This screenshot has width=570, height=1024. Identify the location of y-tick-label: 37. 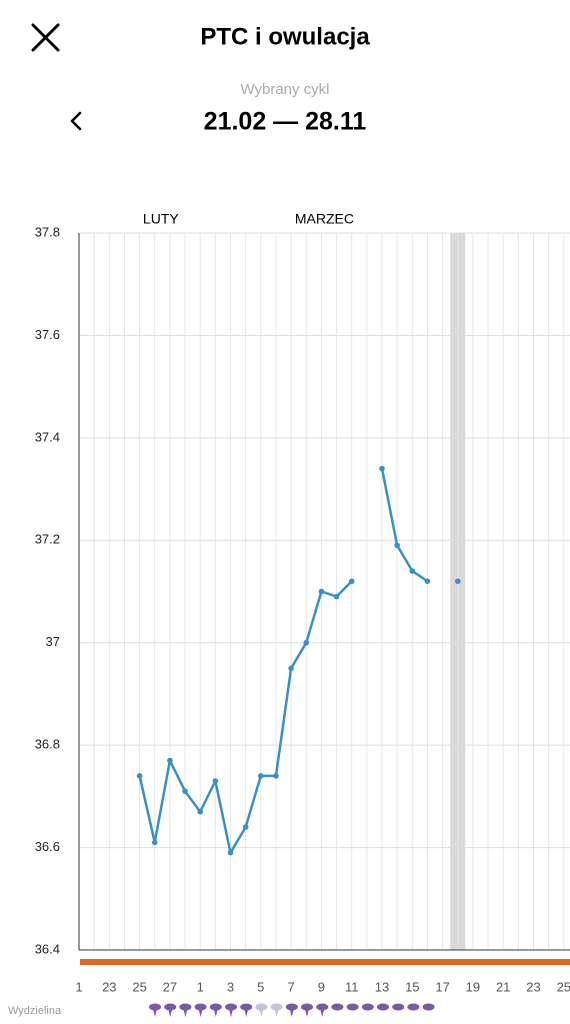
(53, 641).